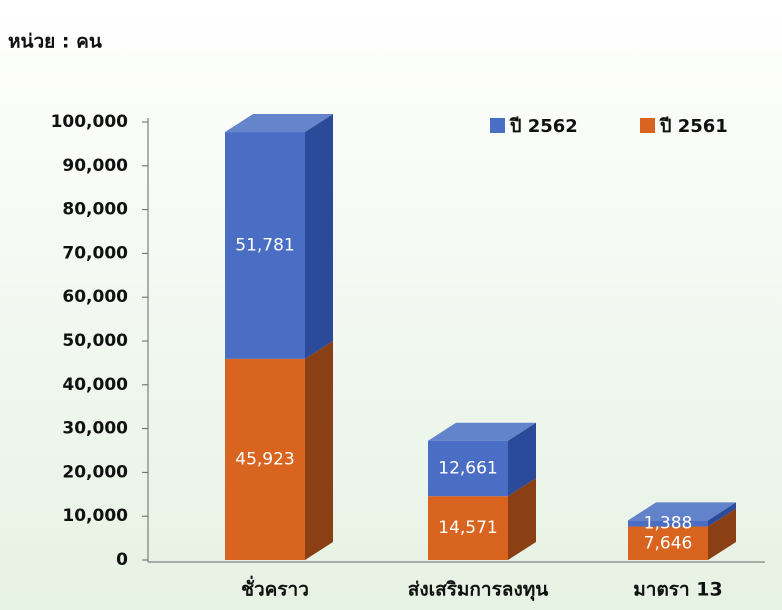 This screenshot has height=610, width=782. What do you see at coordinates (95, 385) in the screenshot?
I see `y-tick-label: 40,000` at bounding box center [95, 385].